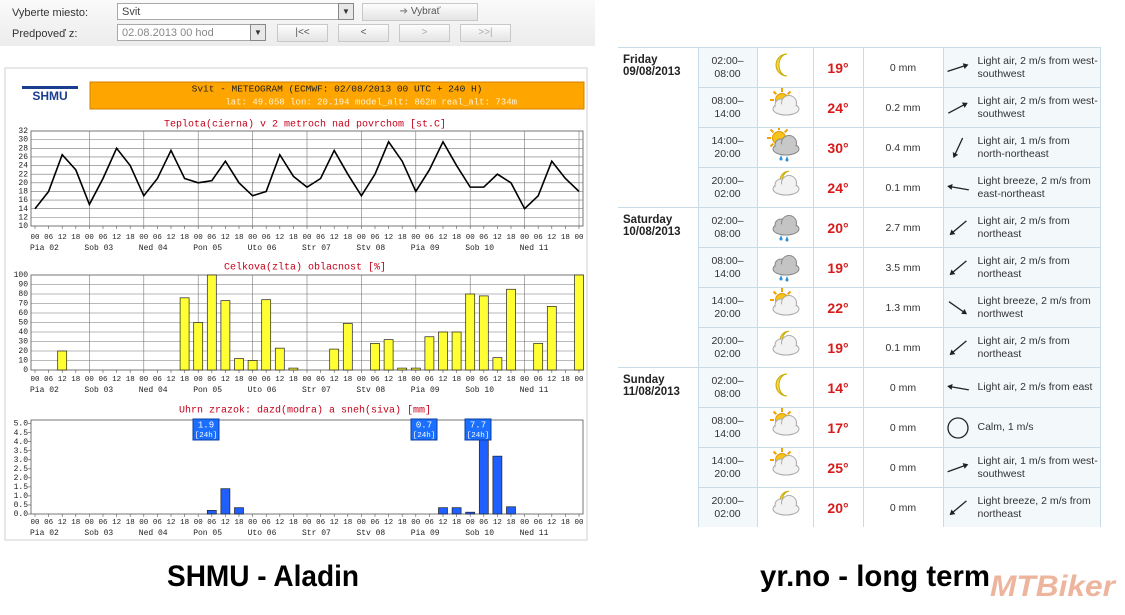 The width and height of the screenshot is (1125, 615). What do you see at coordinates (23, 140) in the screenshot?
I see `y-tick-label: 30` at bounding box center [23, 140].